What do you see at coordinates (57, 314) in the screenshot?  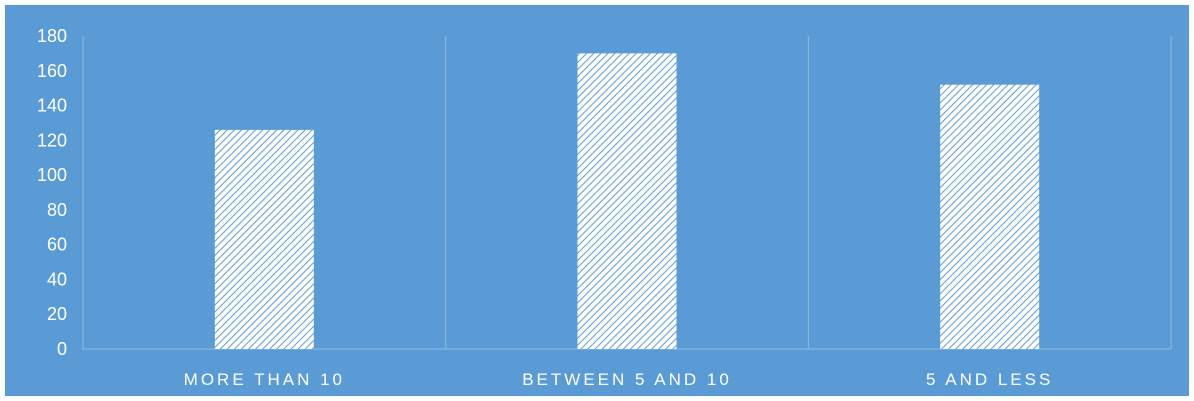 I see `y-tick-label: 20` at bounding box center [57, 314].